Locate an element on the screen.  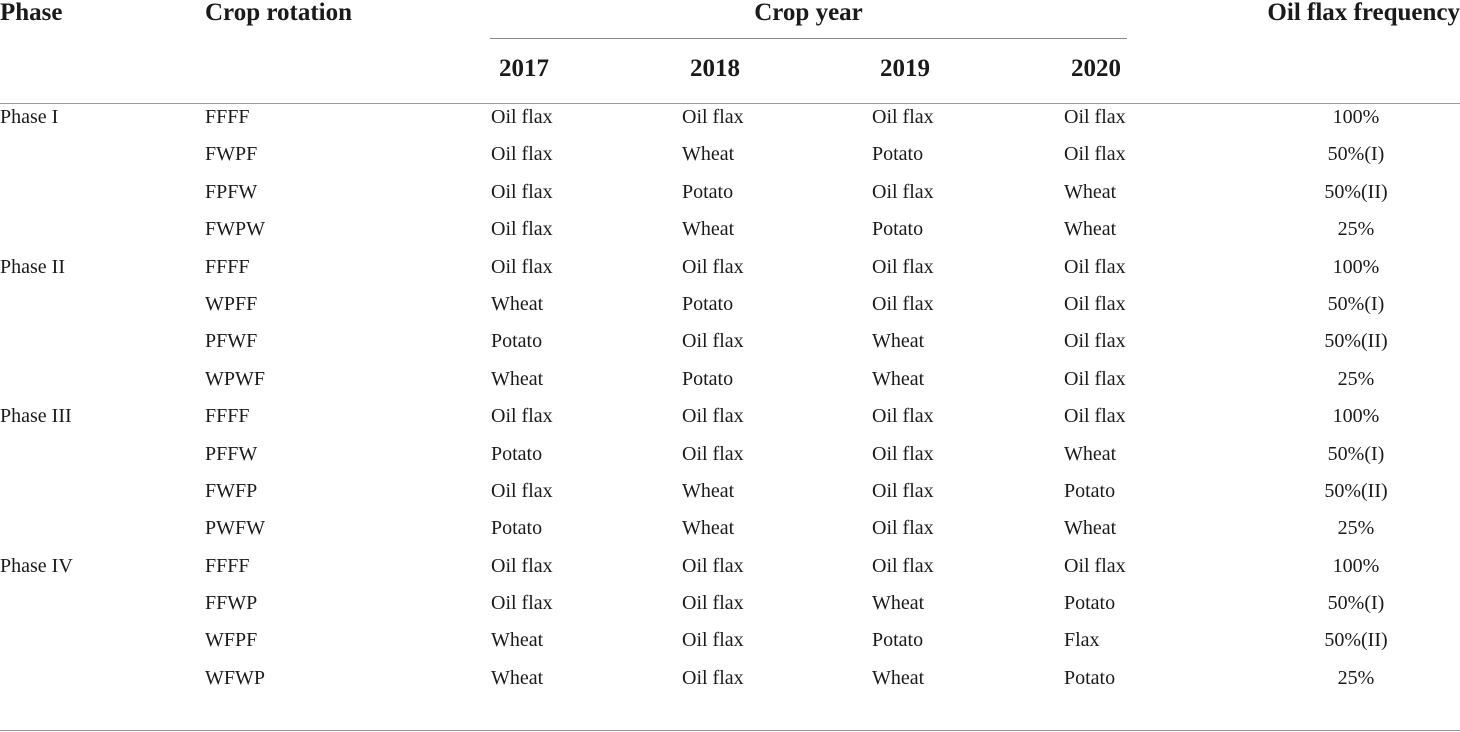
header-oil-flax-frequency: Oil flax frequency is located at coordinates (1363, 13).